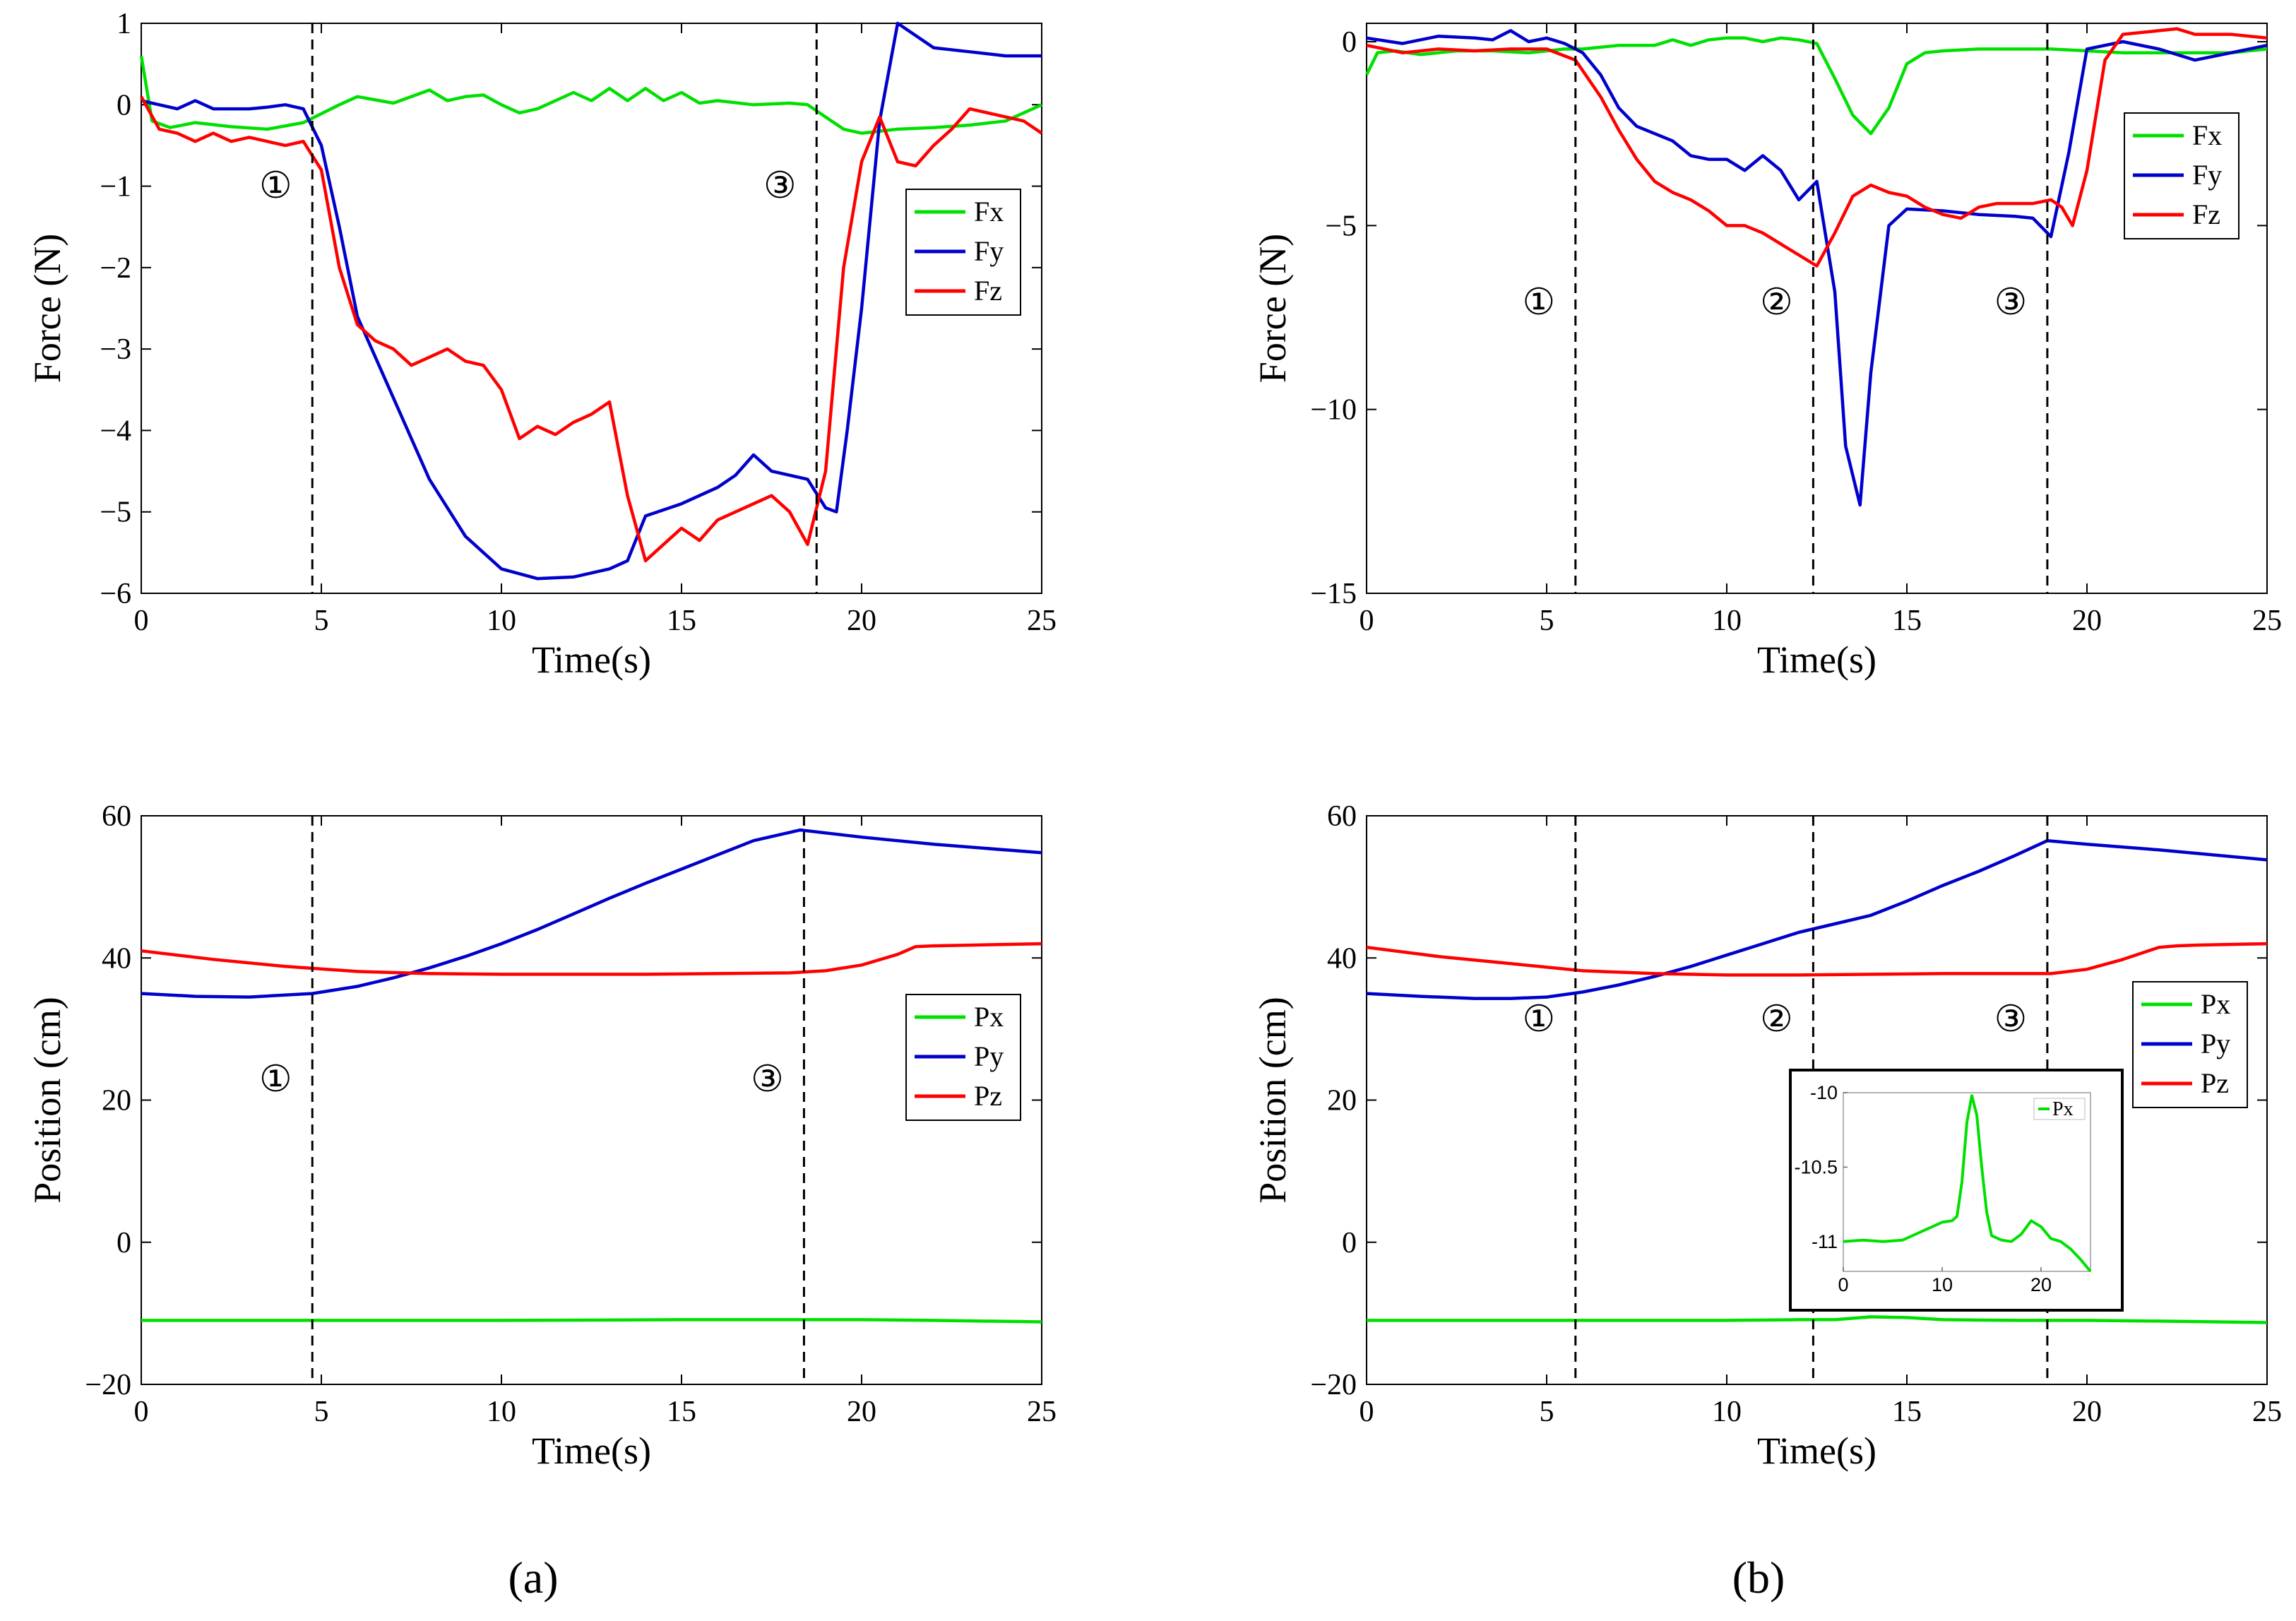 The image size is (2296, 1621). What do you see at coordinates (124, 24) in the screenshot?
I see `a-force-ytick-label: 1` at bounding box center [124, 24].